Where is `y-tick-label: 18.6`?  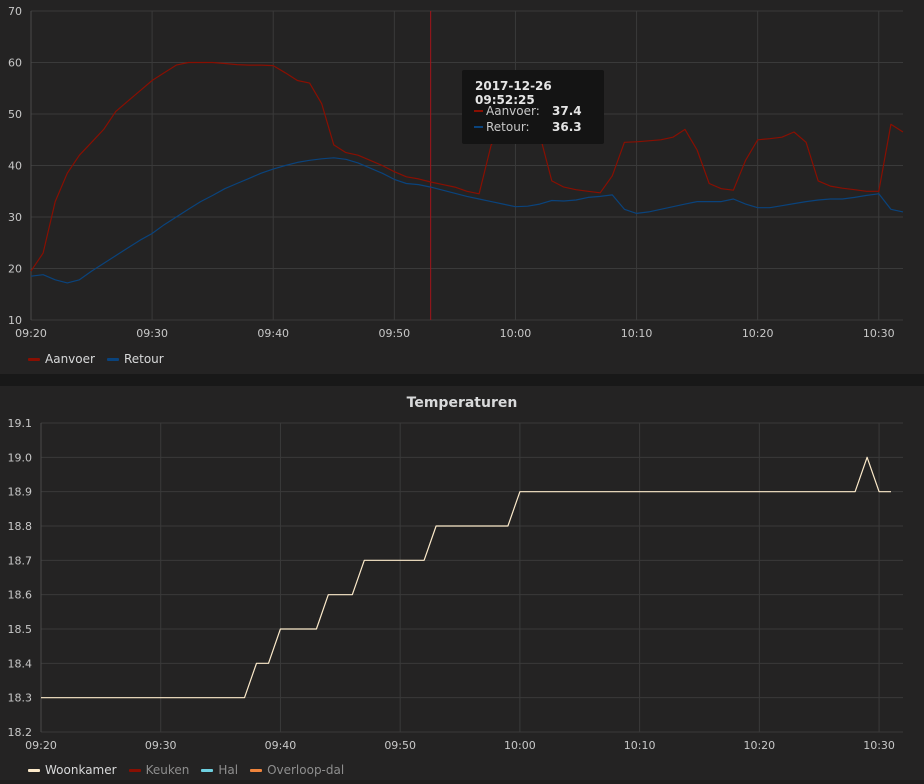
y-tick-label: 18.6 is located at coordinates (20, 595).